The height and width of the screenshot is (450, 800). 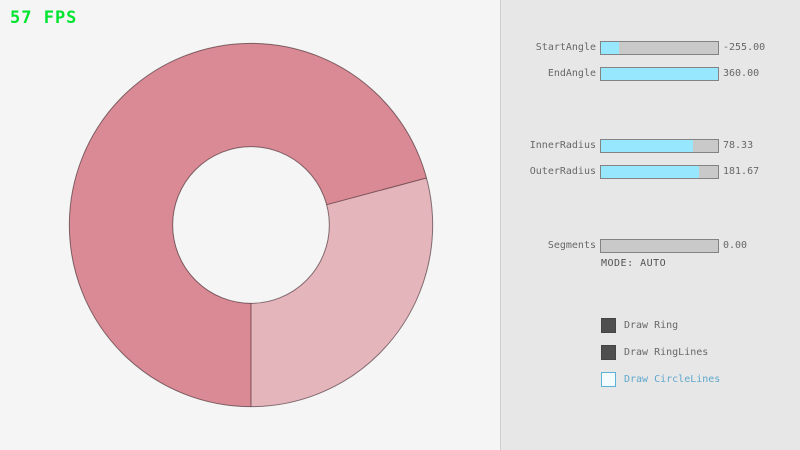 I want to click on slider-row-outerradius: OuterRadius 181.67, so click(x=650, y=172).